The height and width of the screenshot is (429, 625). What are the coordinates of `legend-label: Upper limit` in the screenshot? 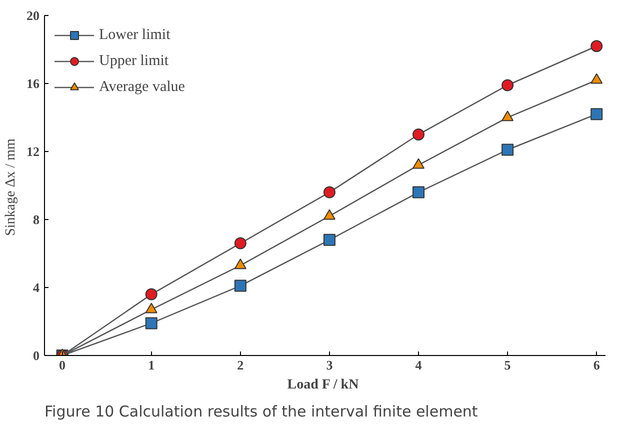 It's located at (134, 61).